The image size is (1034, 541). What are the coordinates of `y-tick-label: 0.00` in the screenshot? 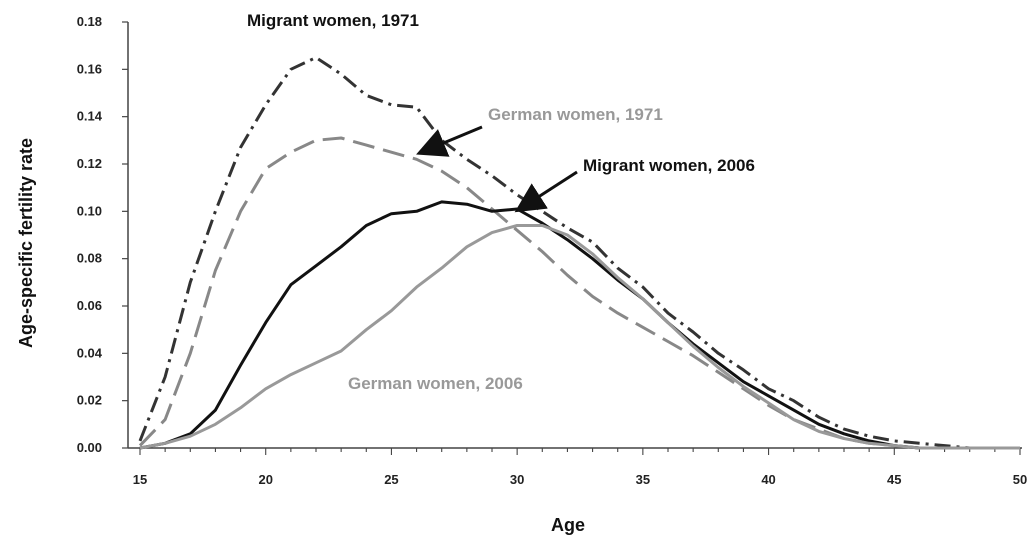 It's located at (89, 447).